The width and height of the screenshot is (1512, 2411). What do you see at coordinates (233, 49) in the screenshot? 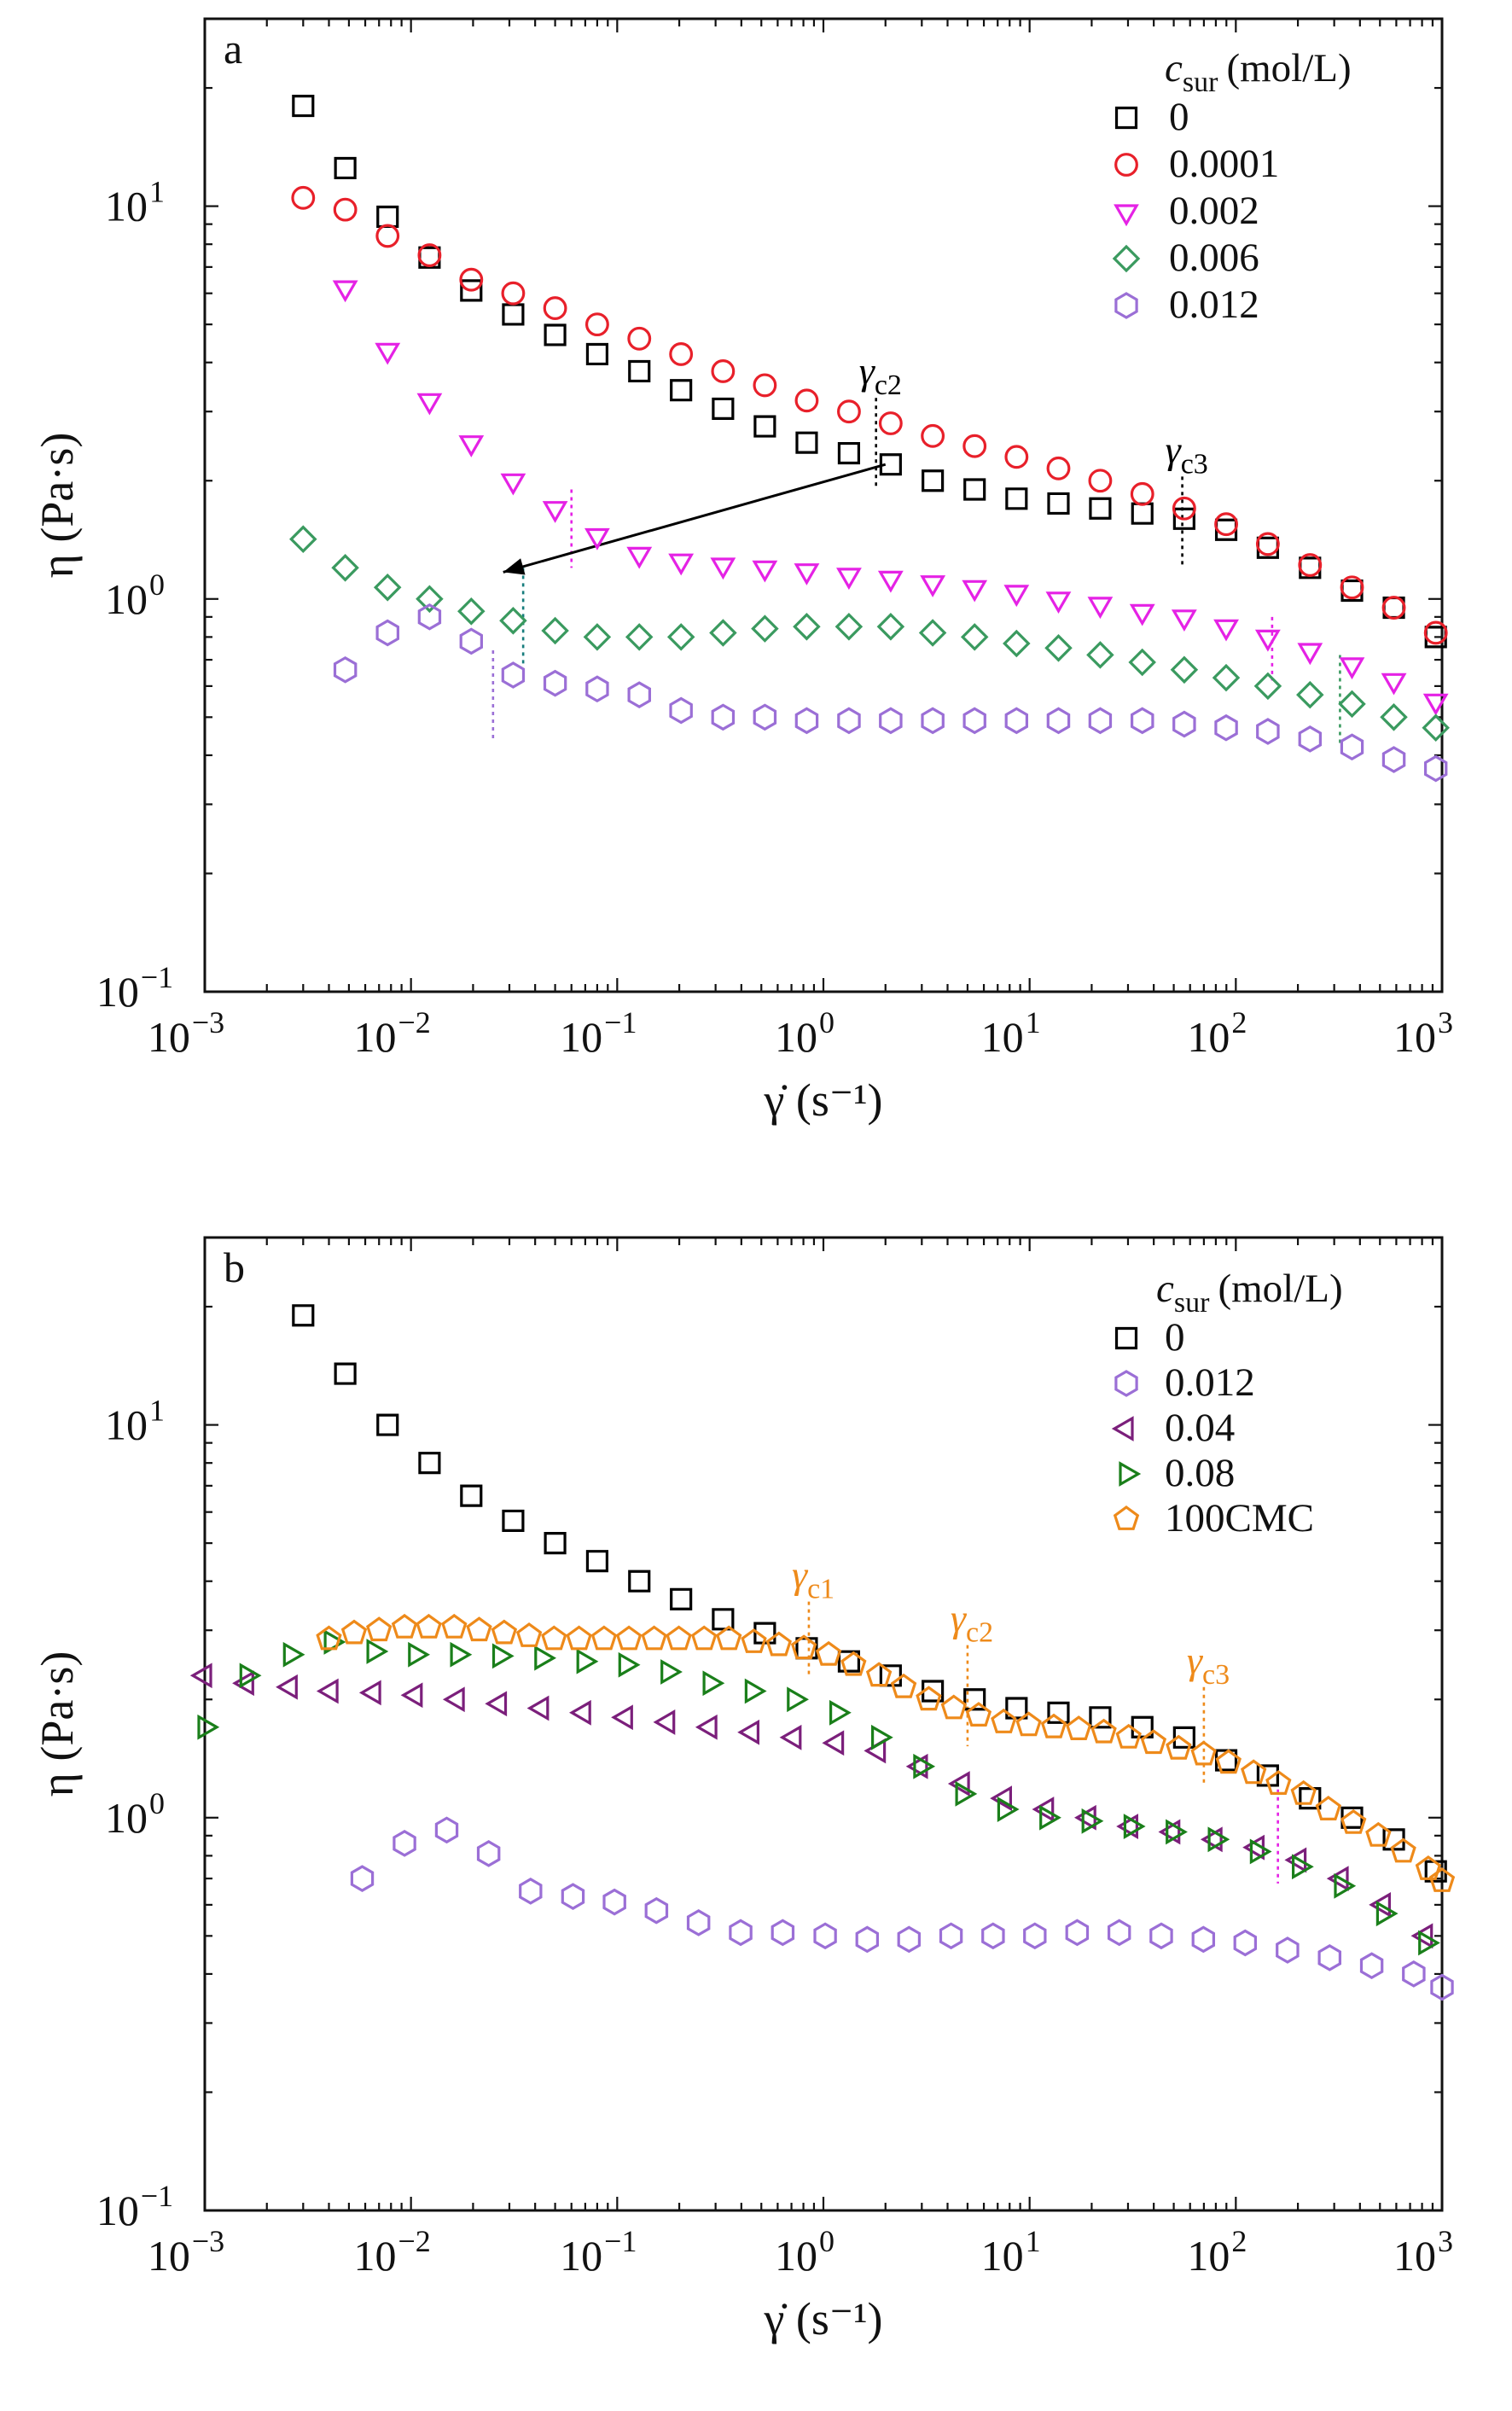
I see `panel-label: a` at bounding box center [233, 49].